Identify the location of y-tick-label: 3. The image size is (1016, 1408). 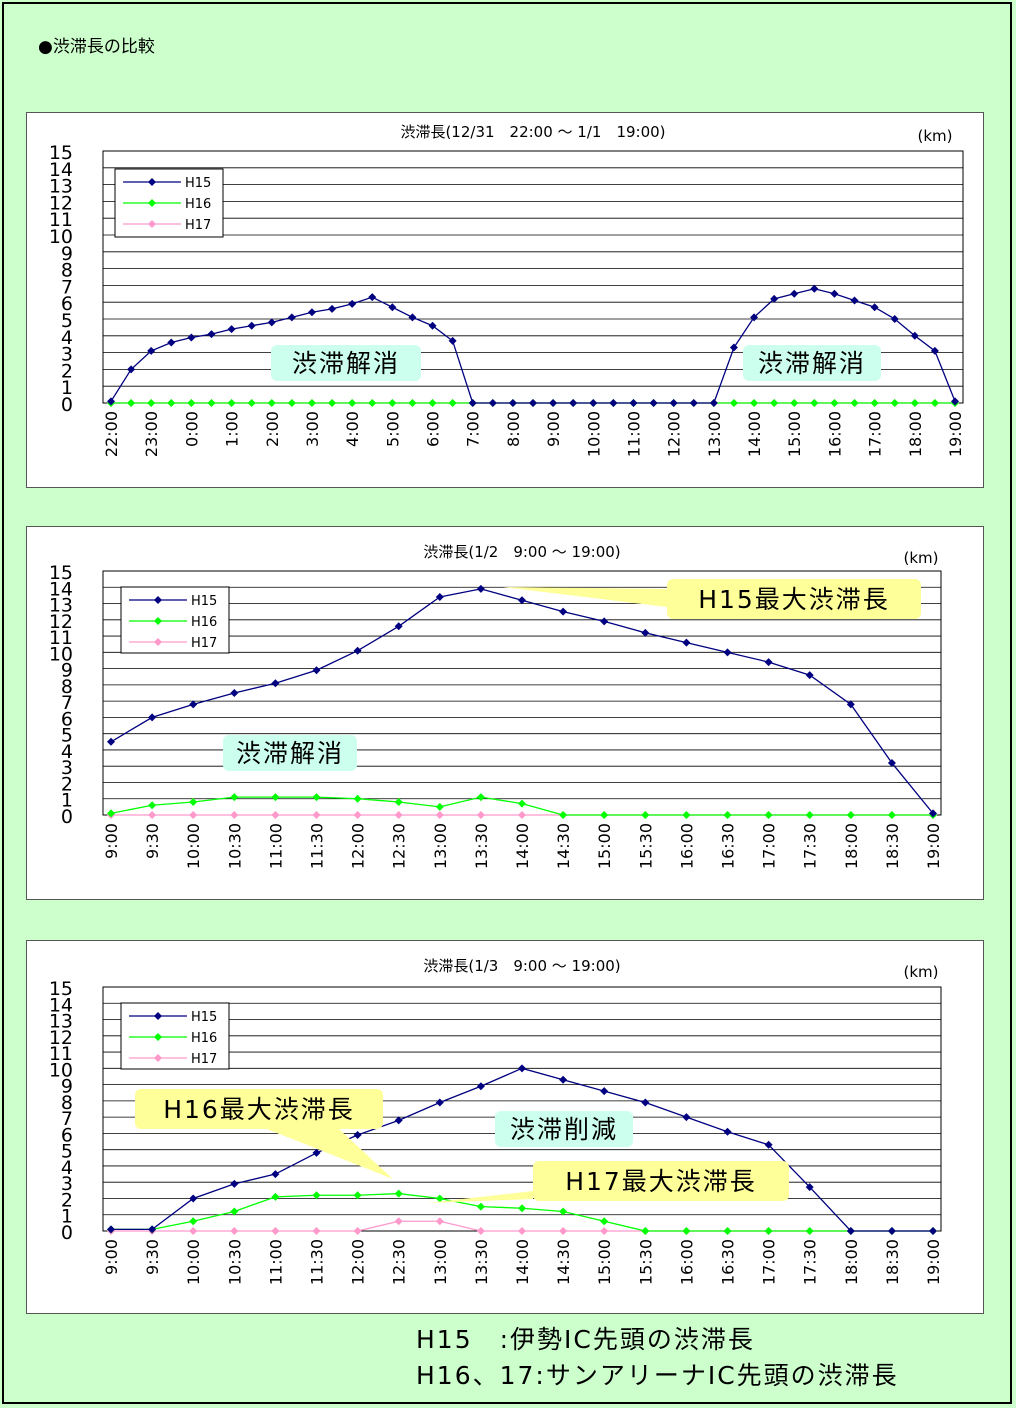
(67, 1184).